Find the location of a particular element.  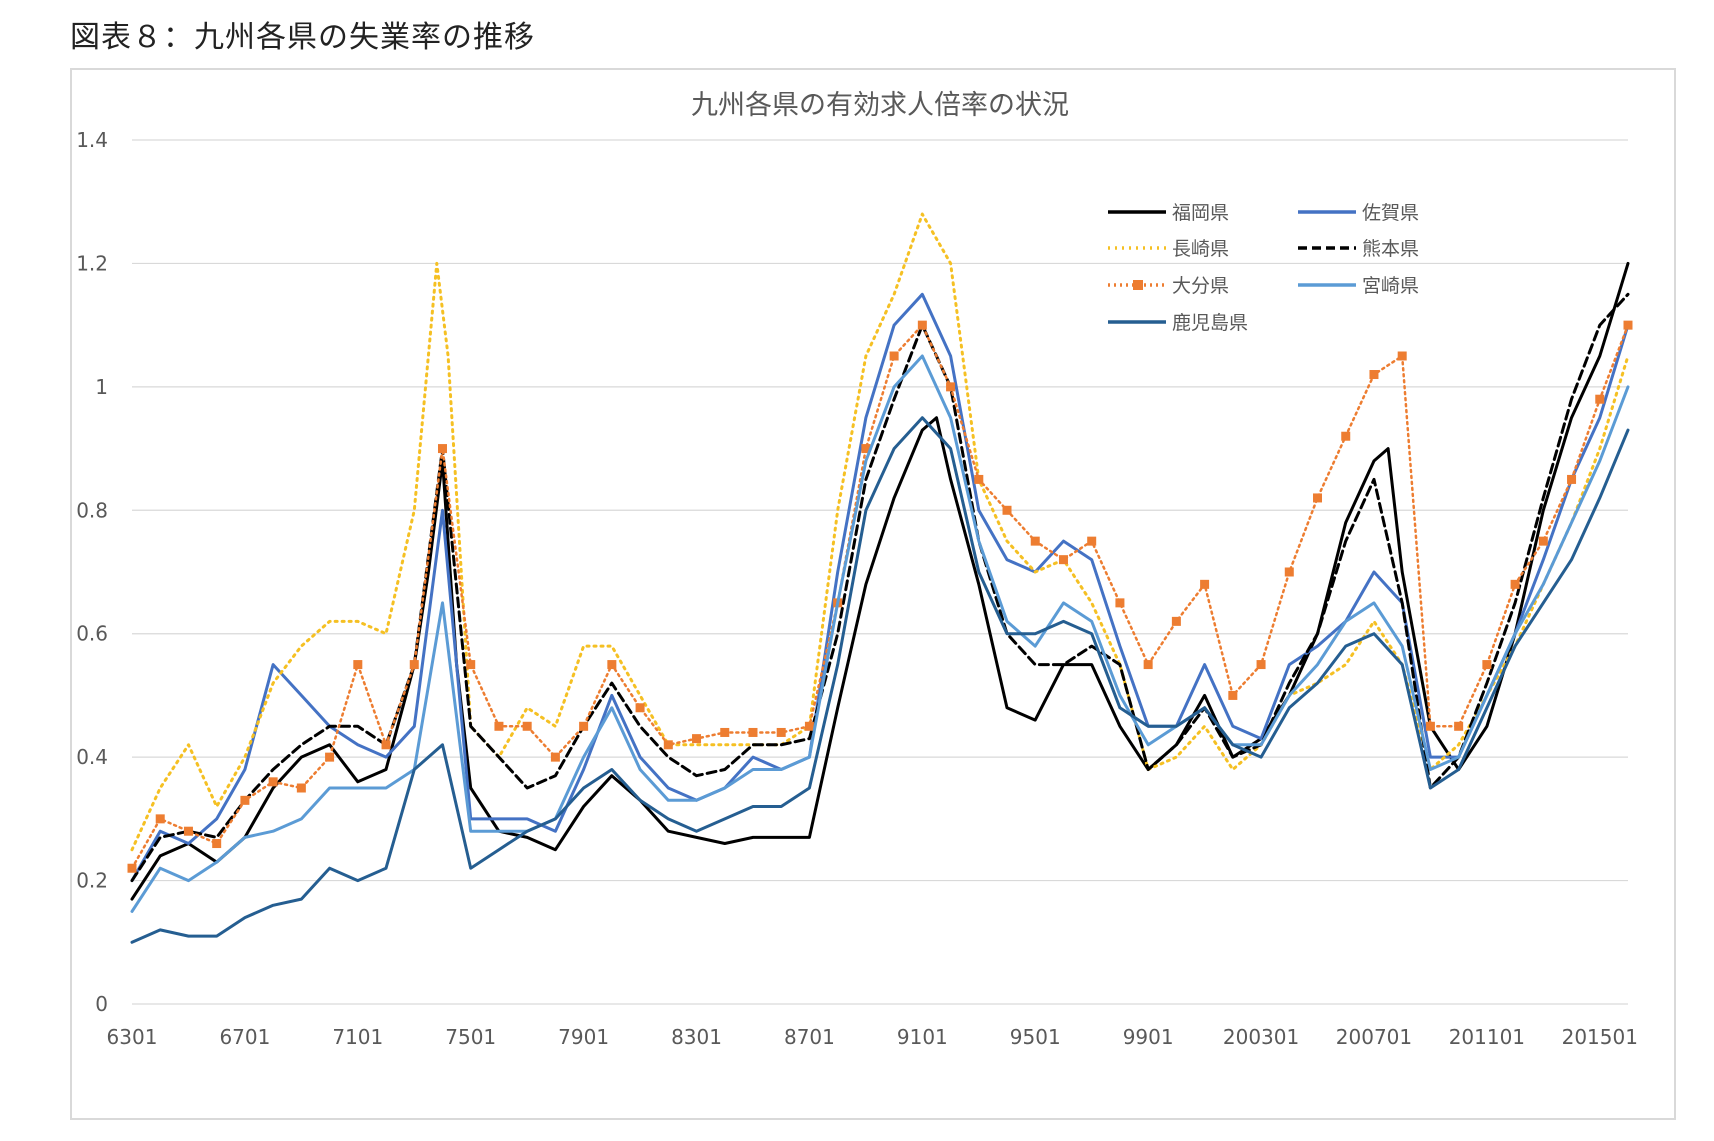

y-tick-label: 0.8 is located at coordinates (92, 510).